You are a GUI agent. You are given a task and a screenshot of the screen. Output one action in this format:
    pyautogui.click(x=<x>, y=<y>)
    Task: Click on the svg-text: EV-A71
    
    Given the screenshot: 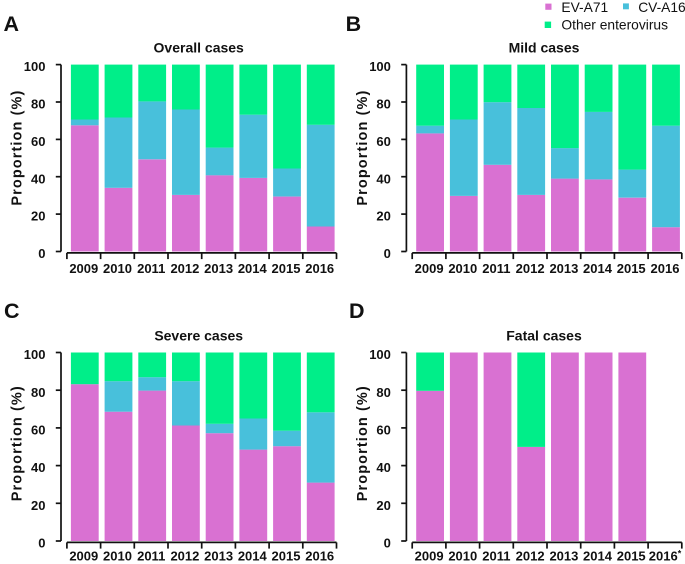 What is the action you would take?
    pyautogui.click(x=584, y=7)
    